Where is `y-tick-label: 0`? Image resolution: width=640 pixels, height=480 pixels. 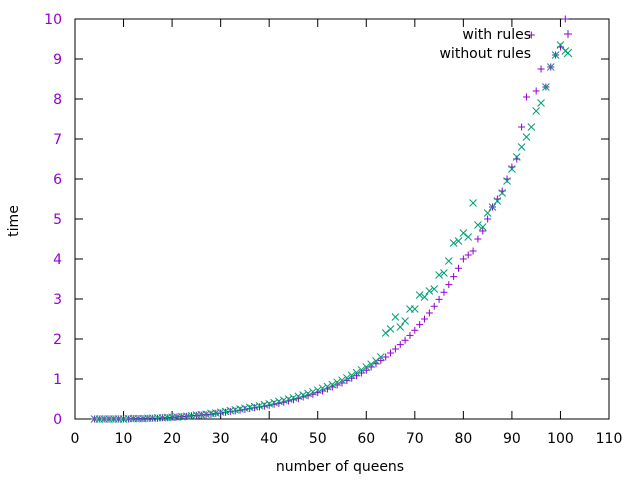
y-tick-label: 0 is located at coordinates (57, 420).